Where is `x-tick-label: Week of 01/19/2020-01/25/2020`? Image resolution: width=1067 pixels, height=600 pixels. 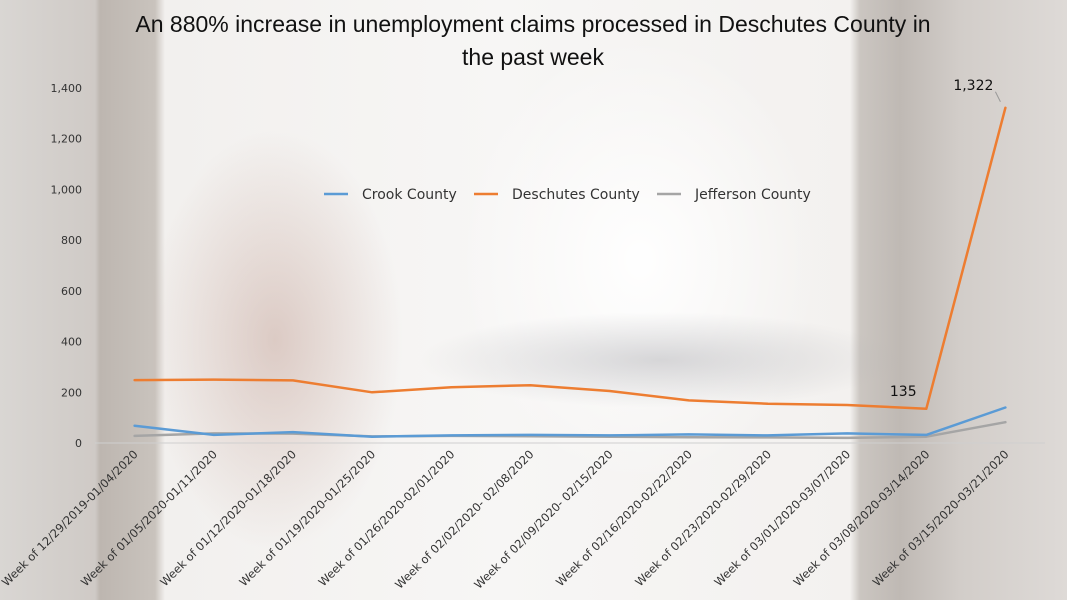 x-tick-label: Week of 01/19/2020-01/25/2020 is located at coordinates (307, 518).